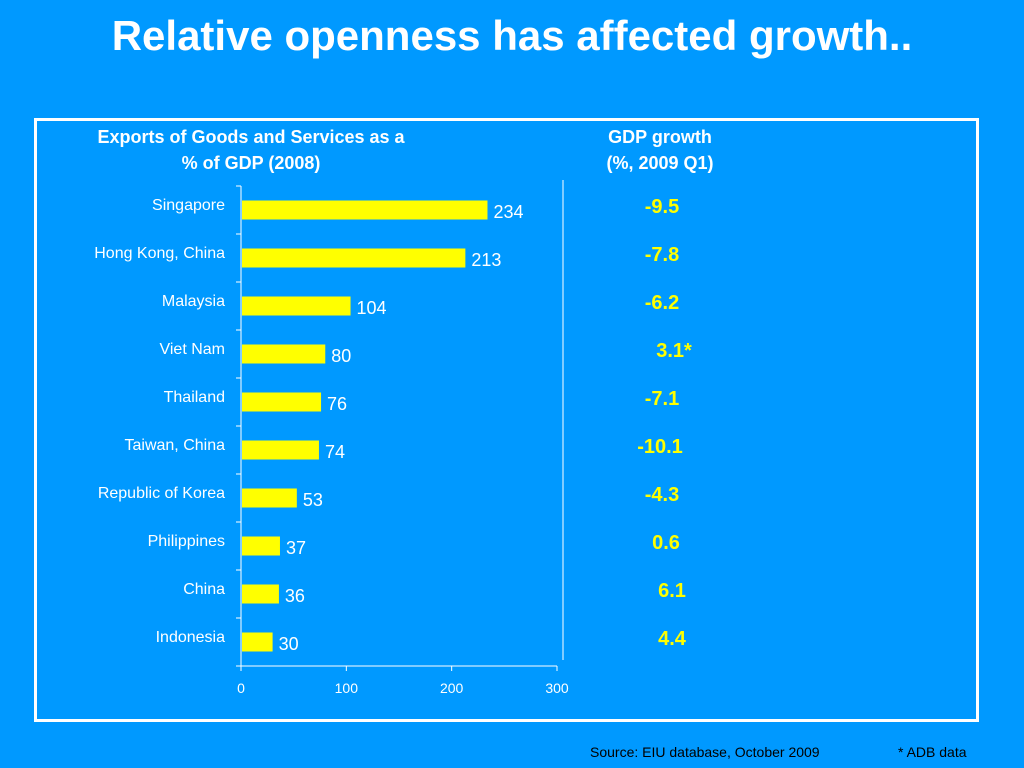 This screenshot has width=1024, height=768. I want to click on gdp-growth-list: -9.5 -7.8 -6.2 3.1* -7.1 -10.1 -4.3 0.6 6.1 4.4, so click(665, 384).